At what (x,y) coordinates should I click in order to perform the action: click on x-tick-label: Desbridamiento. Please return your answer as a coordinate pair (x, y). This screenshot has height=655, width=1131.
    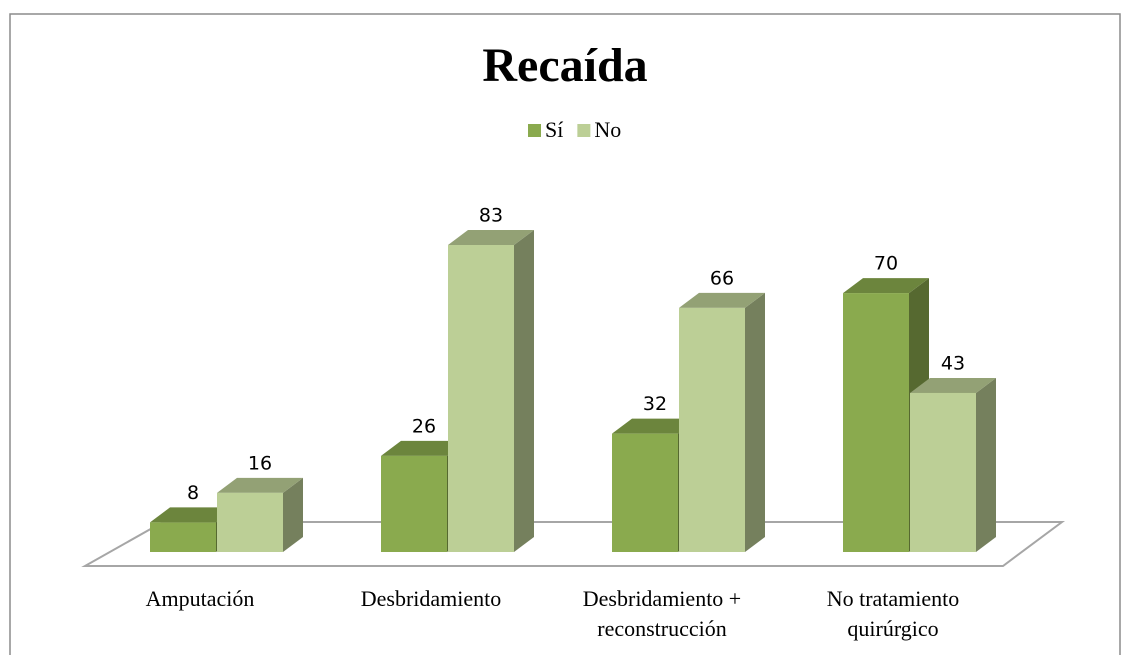
    Looking at the image, I should click on (431, 598).